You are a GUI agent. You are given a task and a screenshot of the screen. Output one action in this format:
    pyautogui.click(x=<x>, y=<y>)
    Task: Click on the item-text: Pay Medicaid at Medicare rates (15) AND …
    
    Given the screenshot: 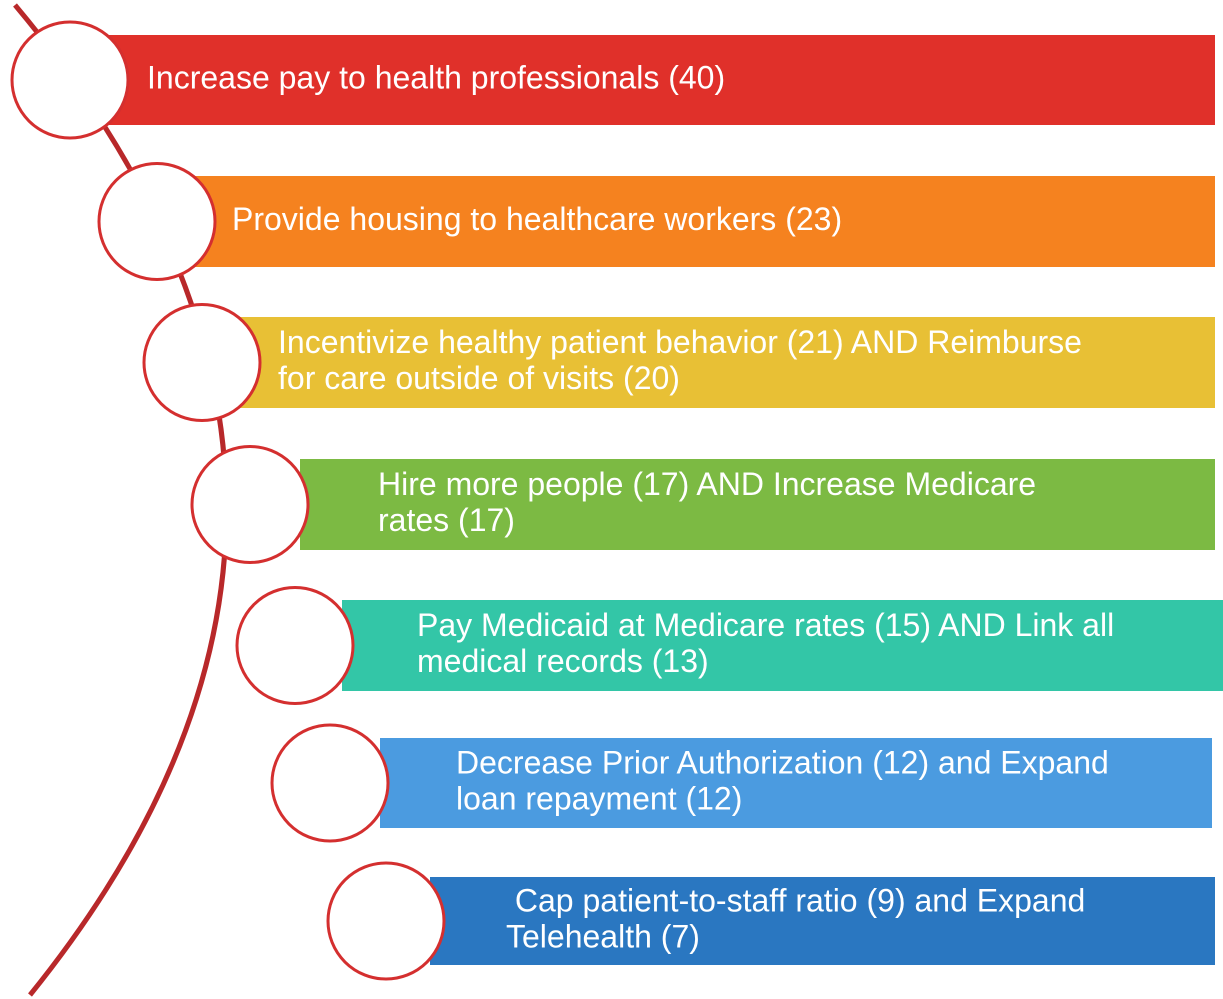 What is the action you would take?
    pyautogui.click(x=765, y=625)
    